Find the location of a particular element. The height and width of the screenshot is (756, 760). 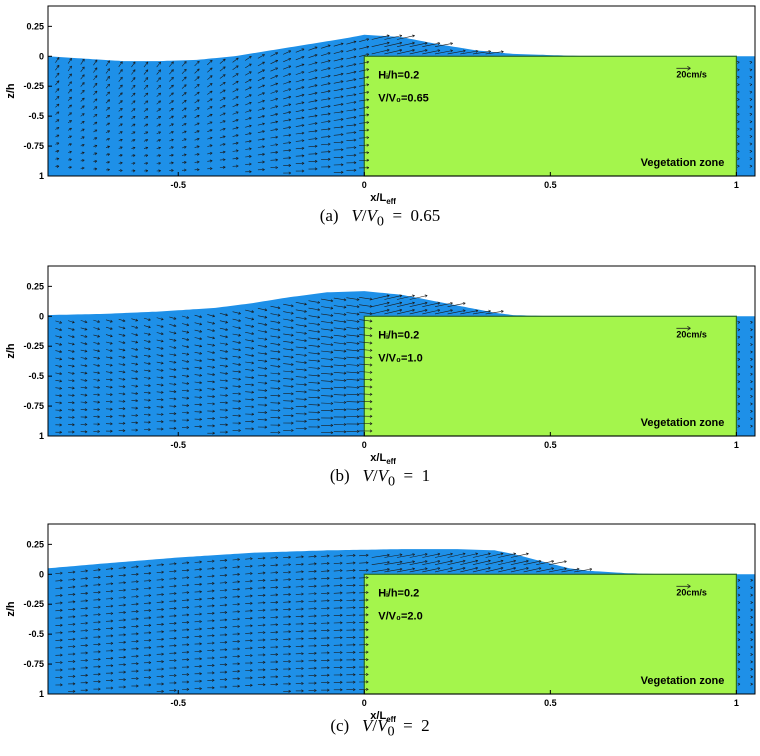

caption-a: (a) V/V0 = 0.65 is located at coordinates (380, 218).